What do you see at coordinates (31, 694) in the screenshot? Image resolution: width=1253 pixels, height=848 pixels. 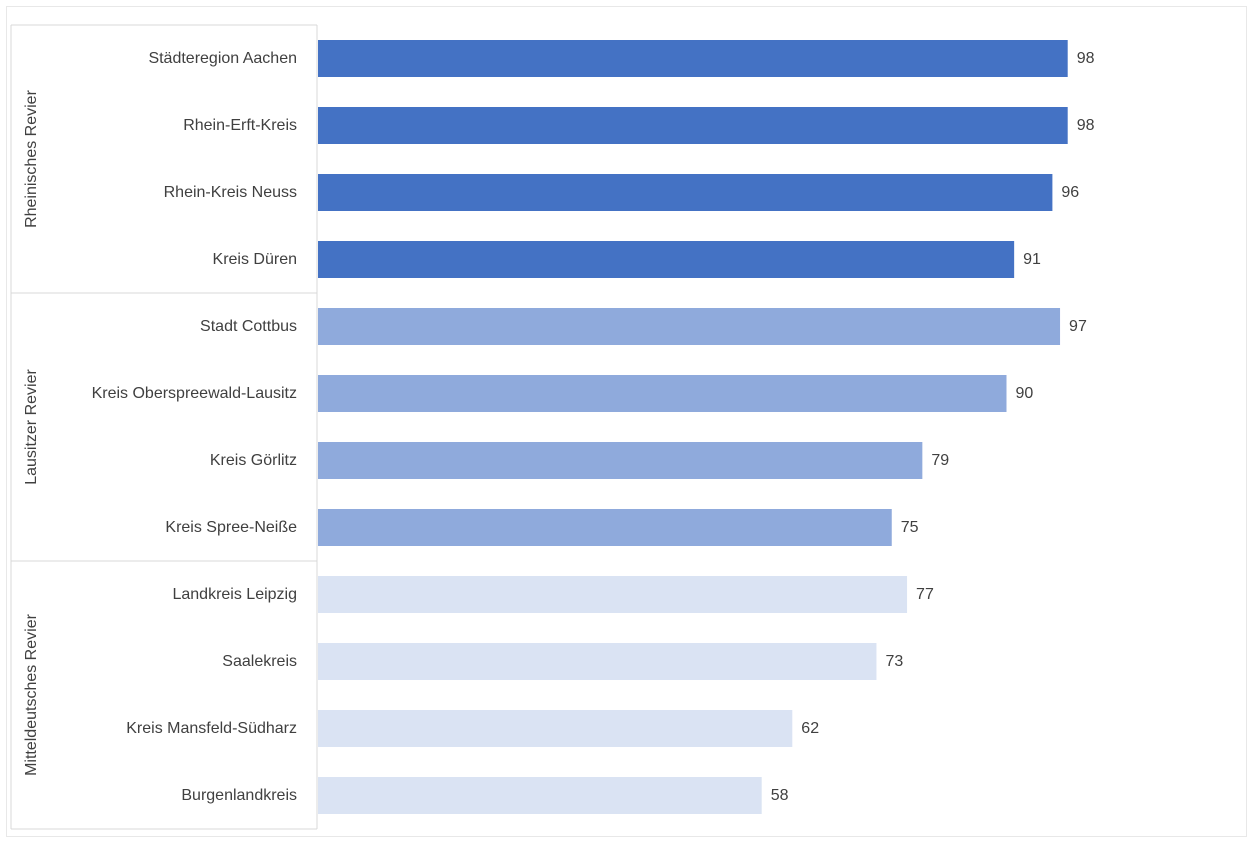 I see `group-label-mitteldeutsches-revier: Mitteldeutsches Revier` at bounding box center [31, 694].